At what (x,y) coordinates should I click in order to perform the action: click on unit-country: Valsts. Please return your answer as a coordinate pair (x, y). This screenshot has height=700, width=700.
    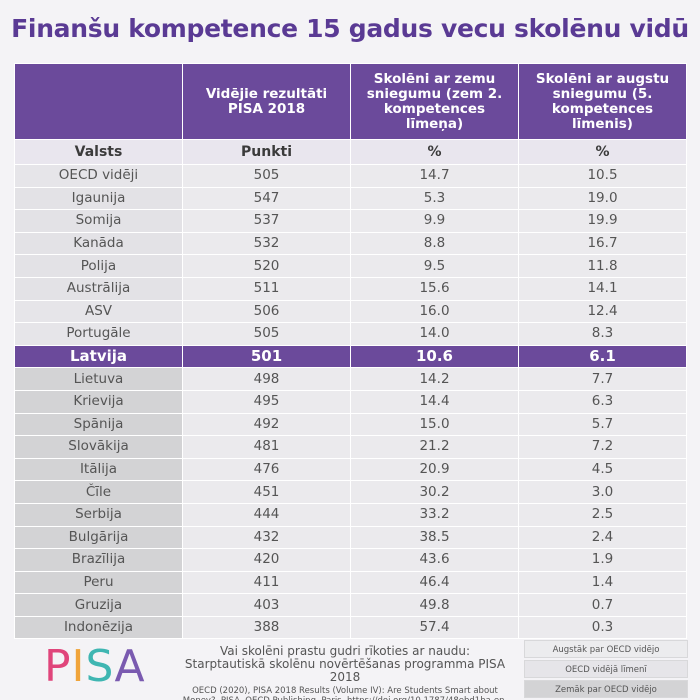
    Looking at the image, I should click on (98, 152).